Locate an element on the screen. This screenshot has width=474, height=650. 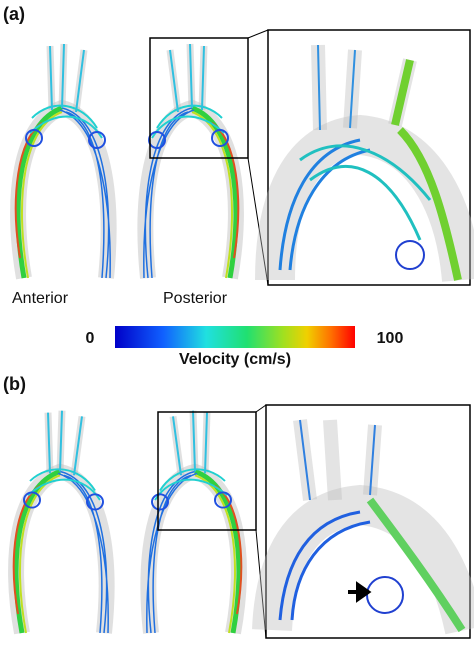
panel-label: (b) is located at coordinates (14, 384).